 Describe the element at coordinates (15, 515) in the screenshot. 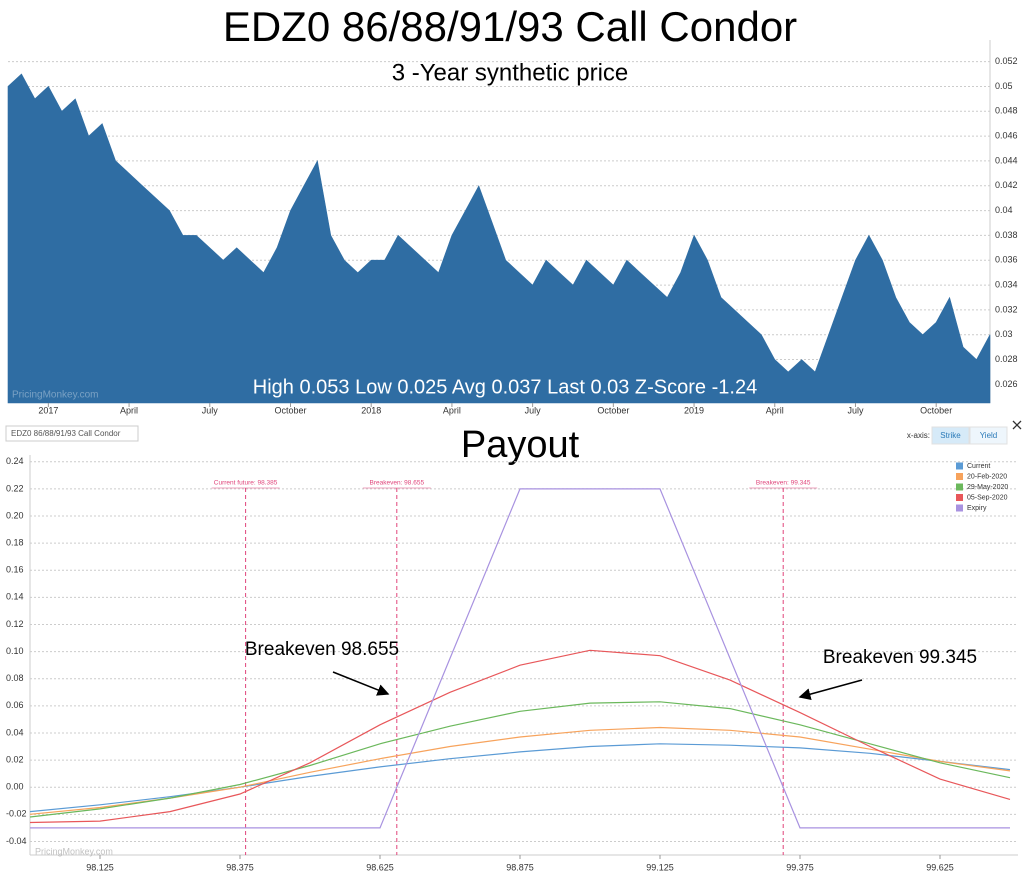

I see `y-tick-label: 0.20` at that location.